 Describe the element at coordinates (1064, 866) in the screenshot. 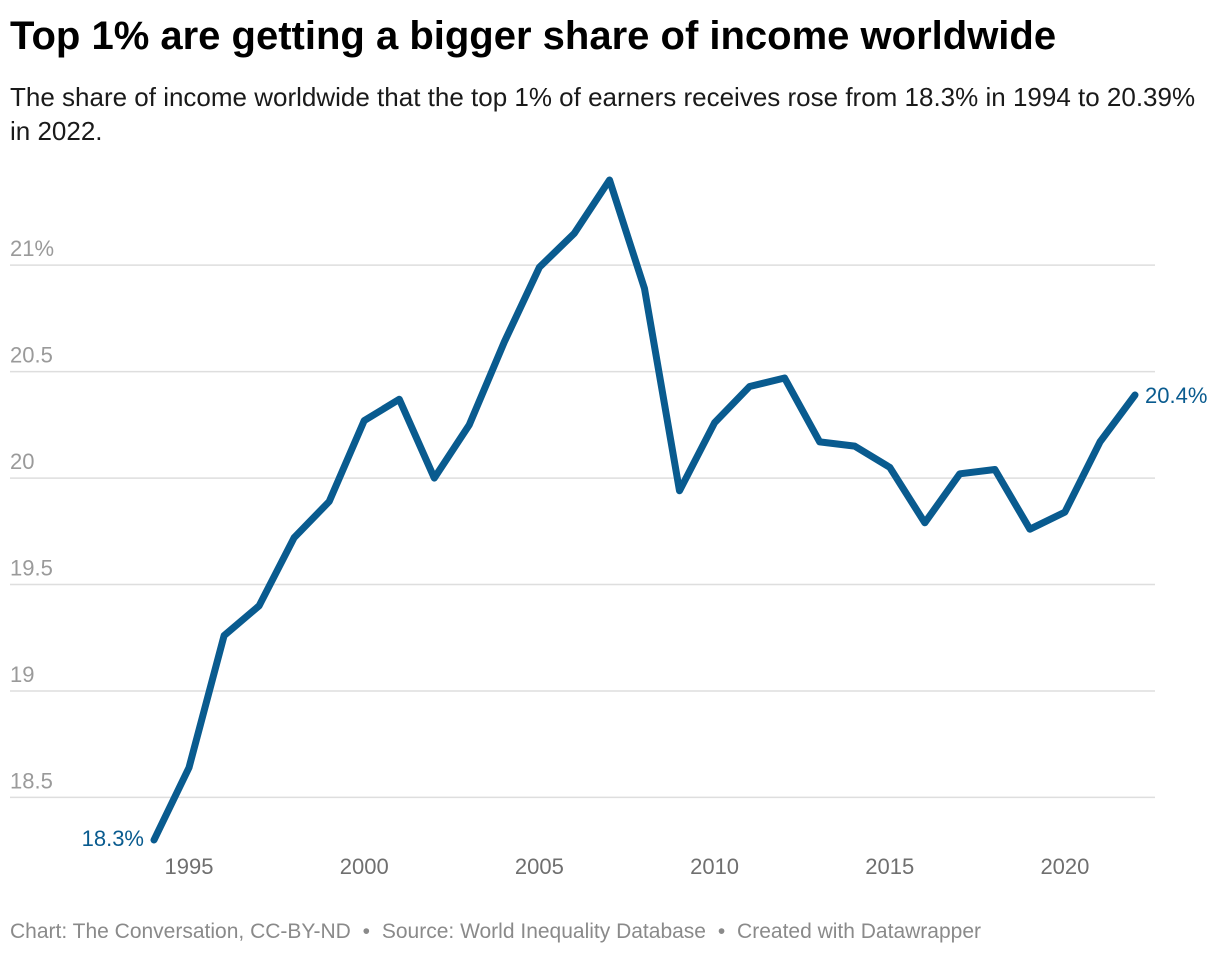

I see `x-tick-label: 2020` at that location.